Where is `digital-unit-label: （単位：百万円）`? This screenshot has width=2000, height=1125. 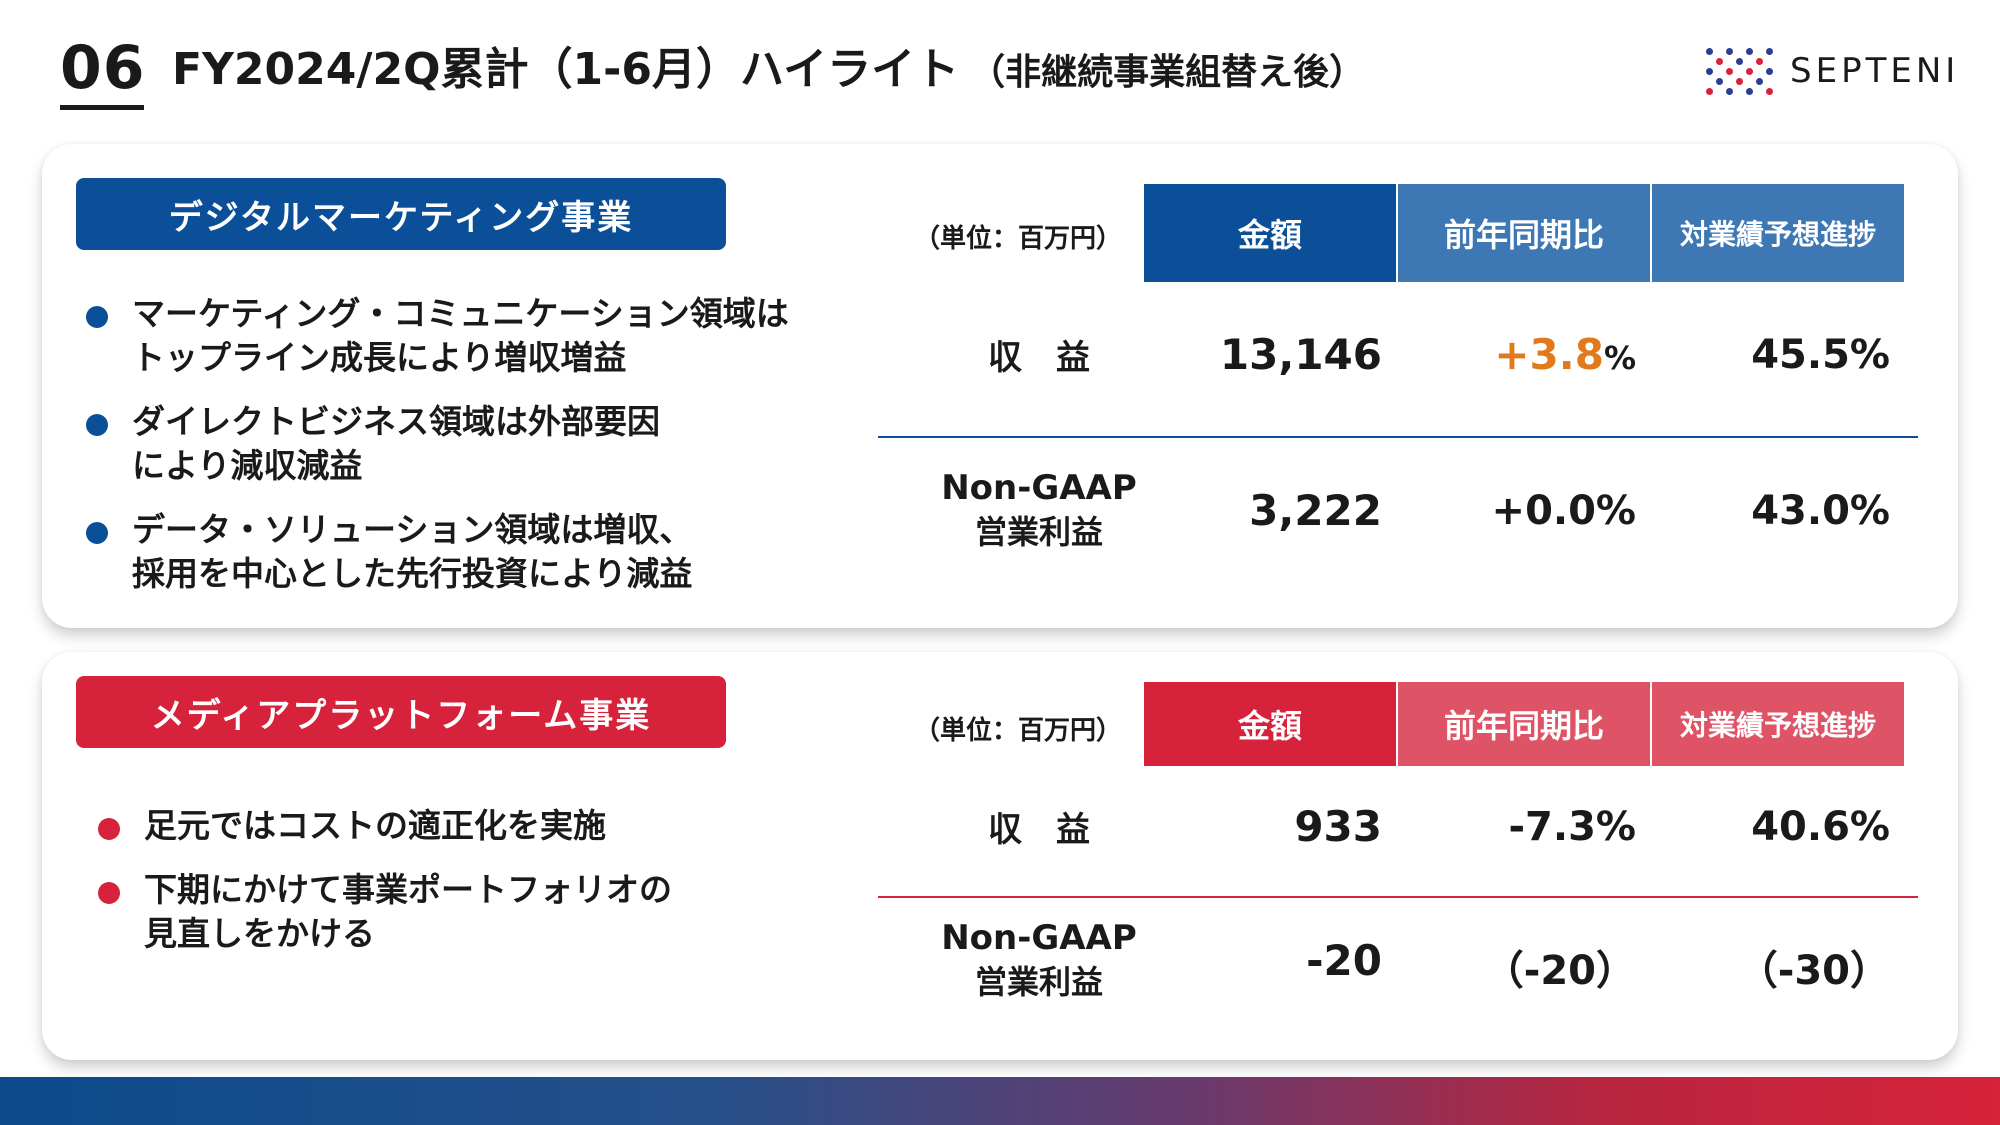 digital-unit-label: （単位：百万円） is located at coordinates (1018, 239).